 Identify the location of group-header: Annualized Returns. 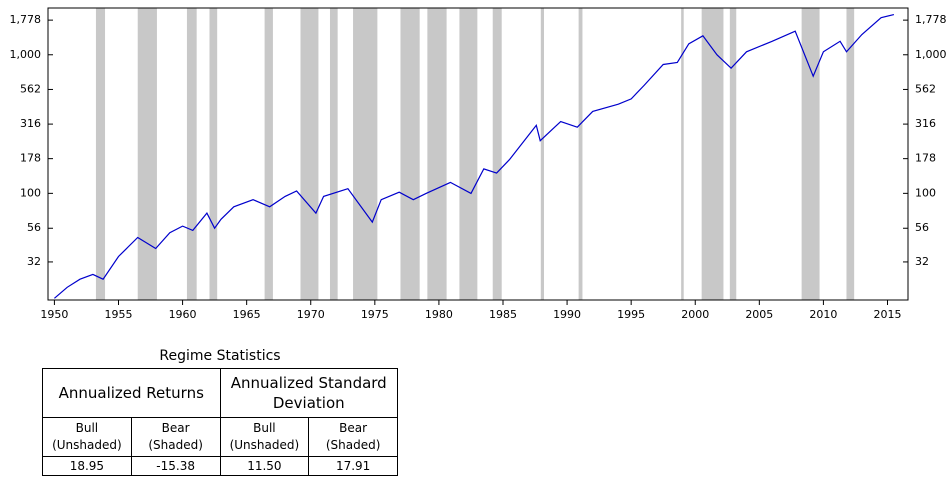
(131, 393).